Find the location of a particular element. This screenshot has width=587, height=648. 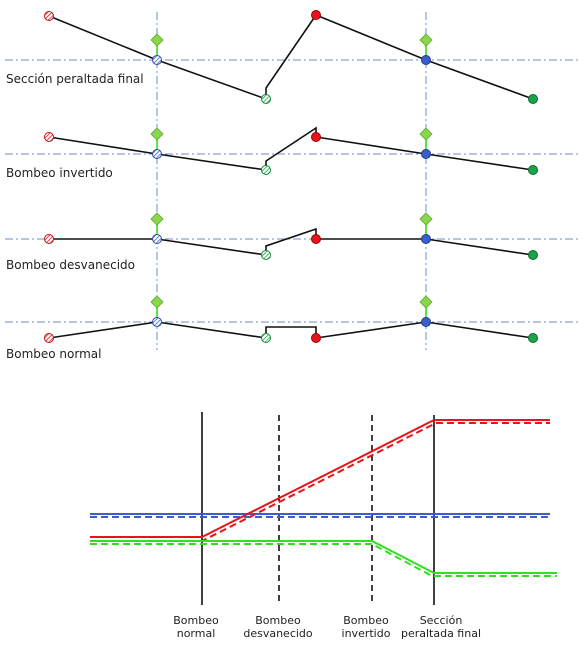

green-edge-line is located at coordinates (323, 557).